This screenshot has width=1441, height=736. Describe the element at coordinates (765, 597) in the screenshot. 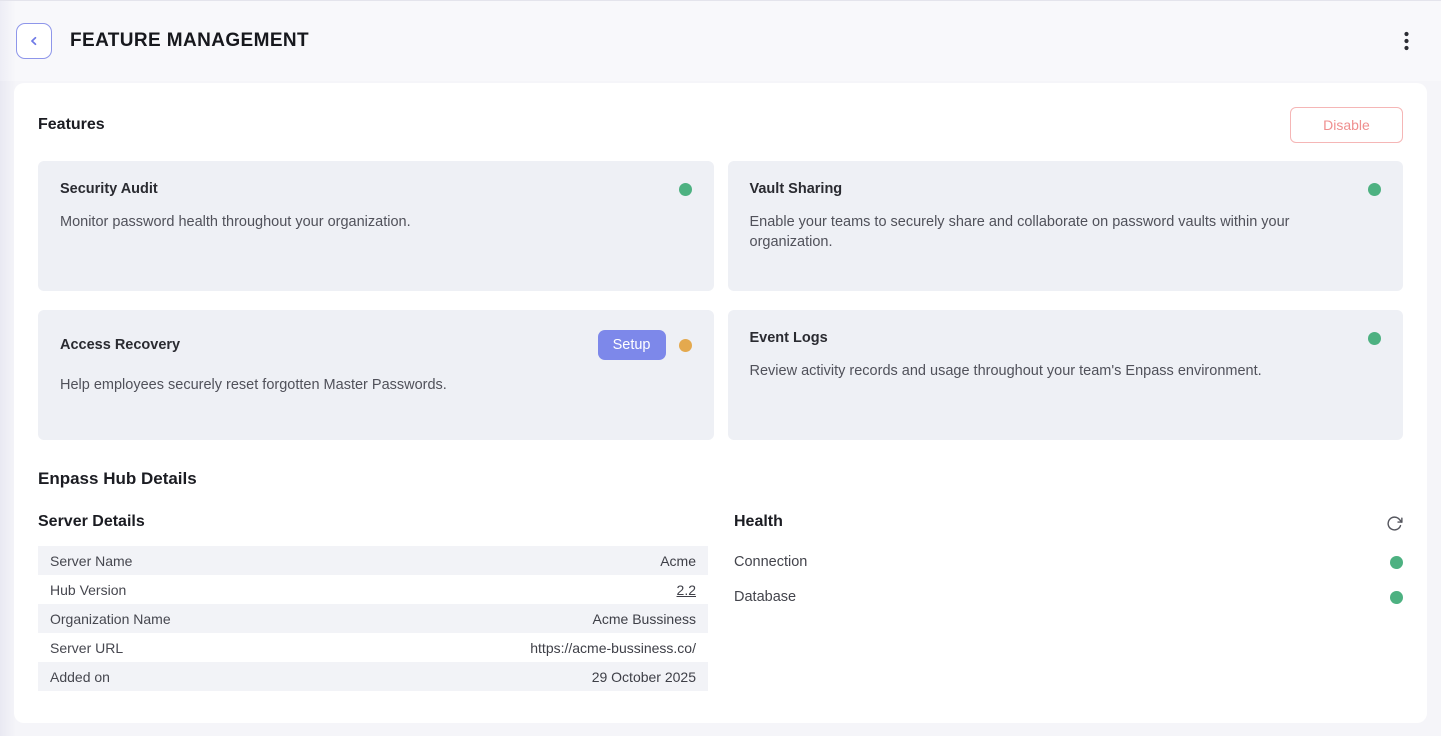

I see `health-label: Database` at that location.